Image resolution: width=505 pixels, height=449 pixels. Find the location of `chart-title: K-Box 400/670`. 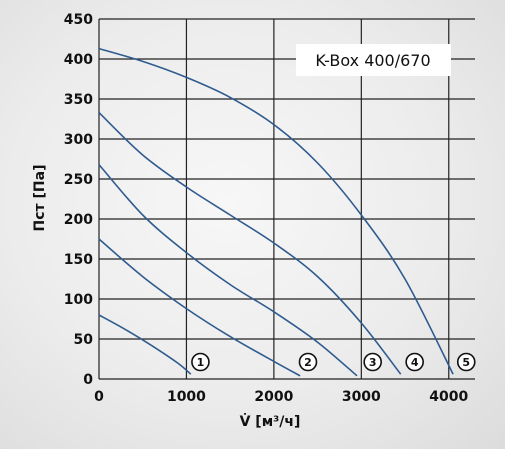

chart-title: K-Box 400/670 is located at coordinates (372, 60).